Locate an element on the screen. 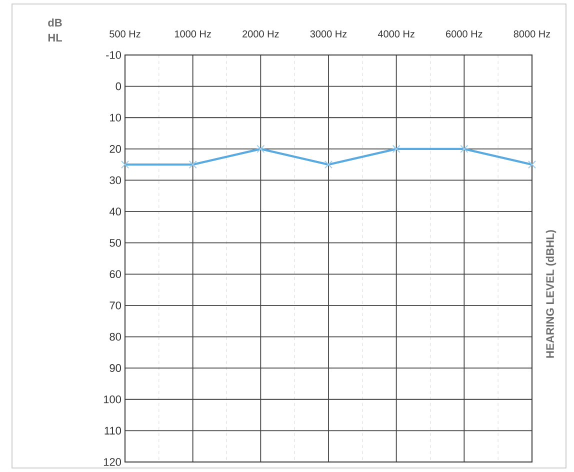  y-tick-label: 0 is located at coordinates (119, 86).